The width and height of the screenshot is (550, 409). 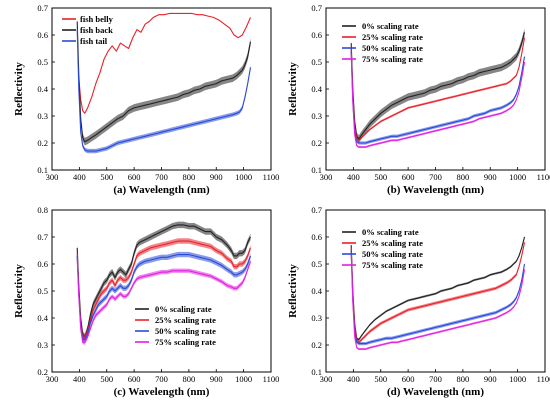 I want to click on y-tick-label-b-1: 0.2, so click(x=316, y=143).